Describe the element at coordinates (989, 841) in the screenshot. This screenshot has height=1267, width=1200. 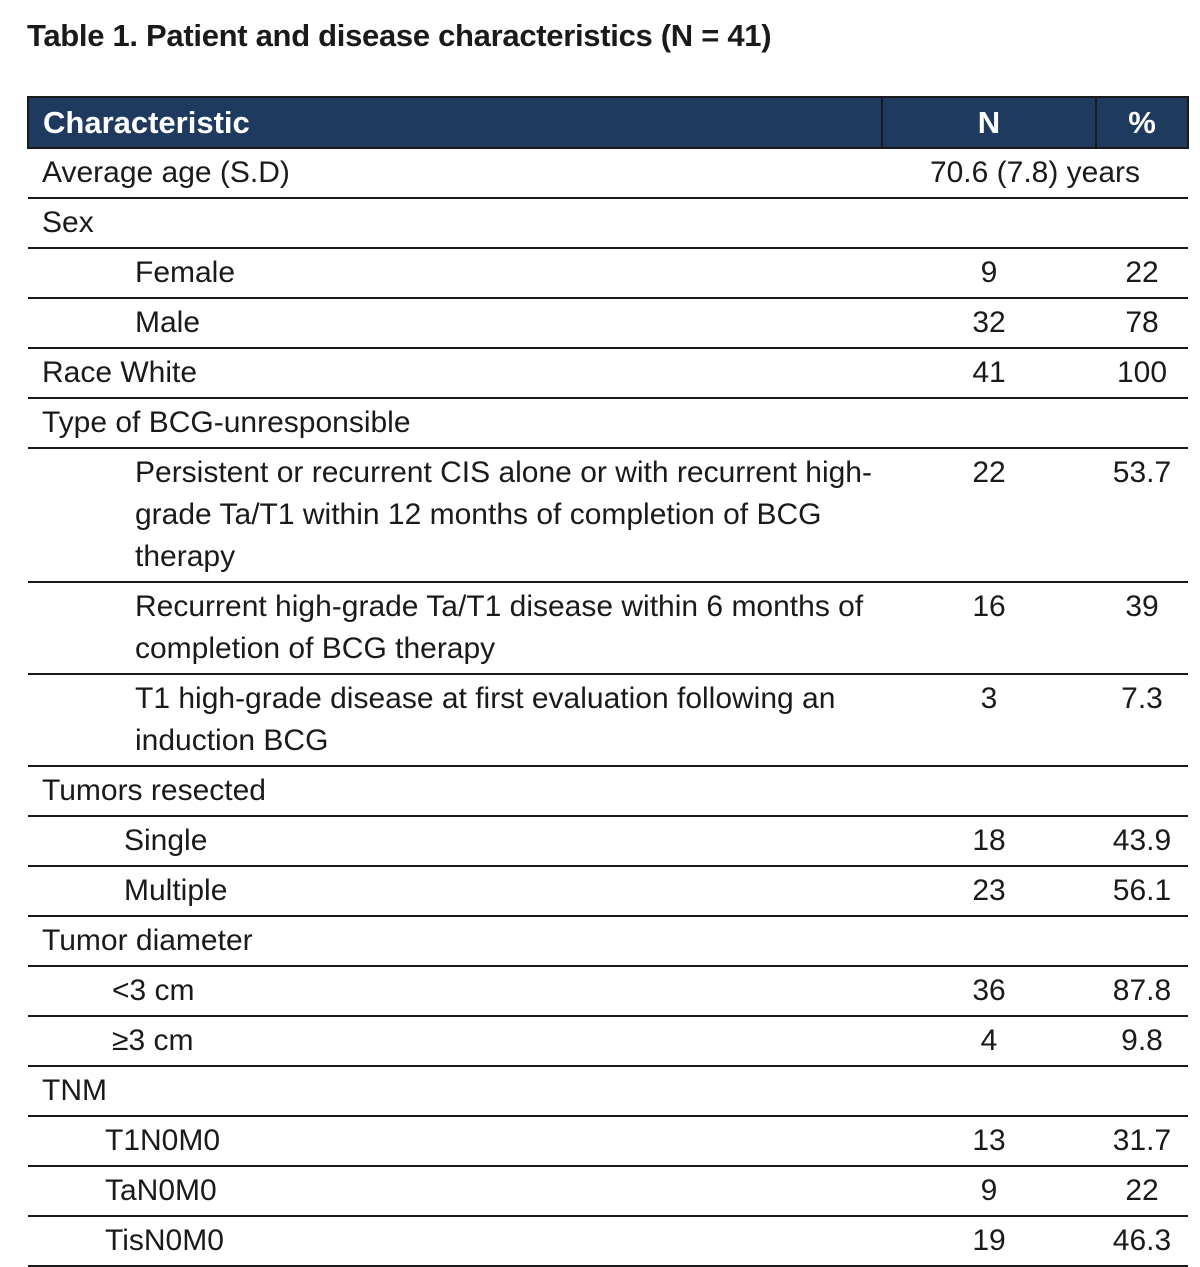
I see `row-n: 18` at that location.